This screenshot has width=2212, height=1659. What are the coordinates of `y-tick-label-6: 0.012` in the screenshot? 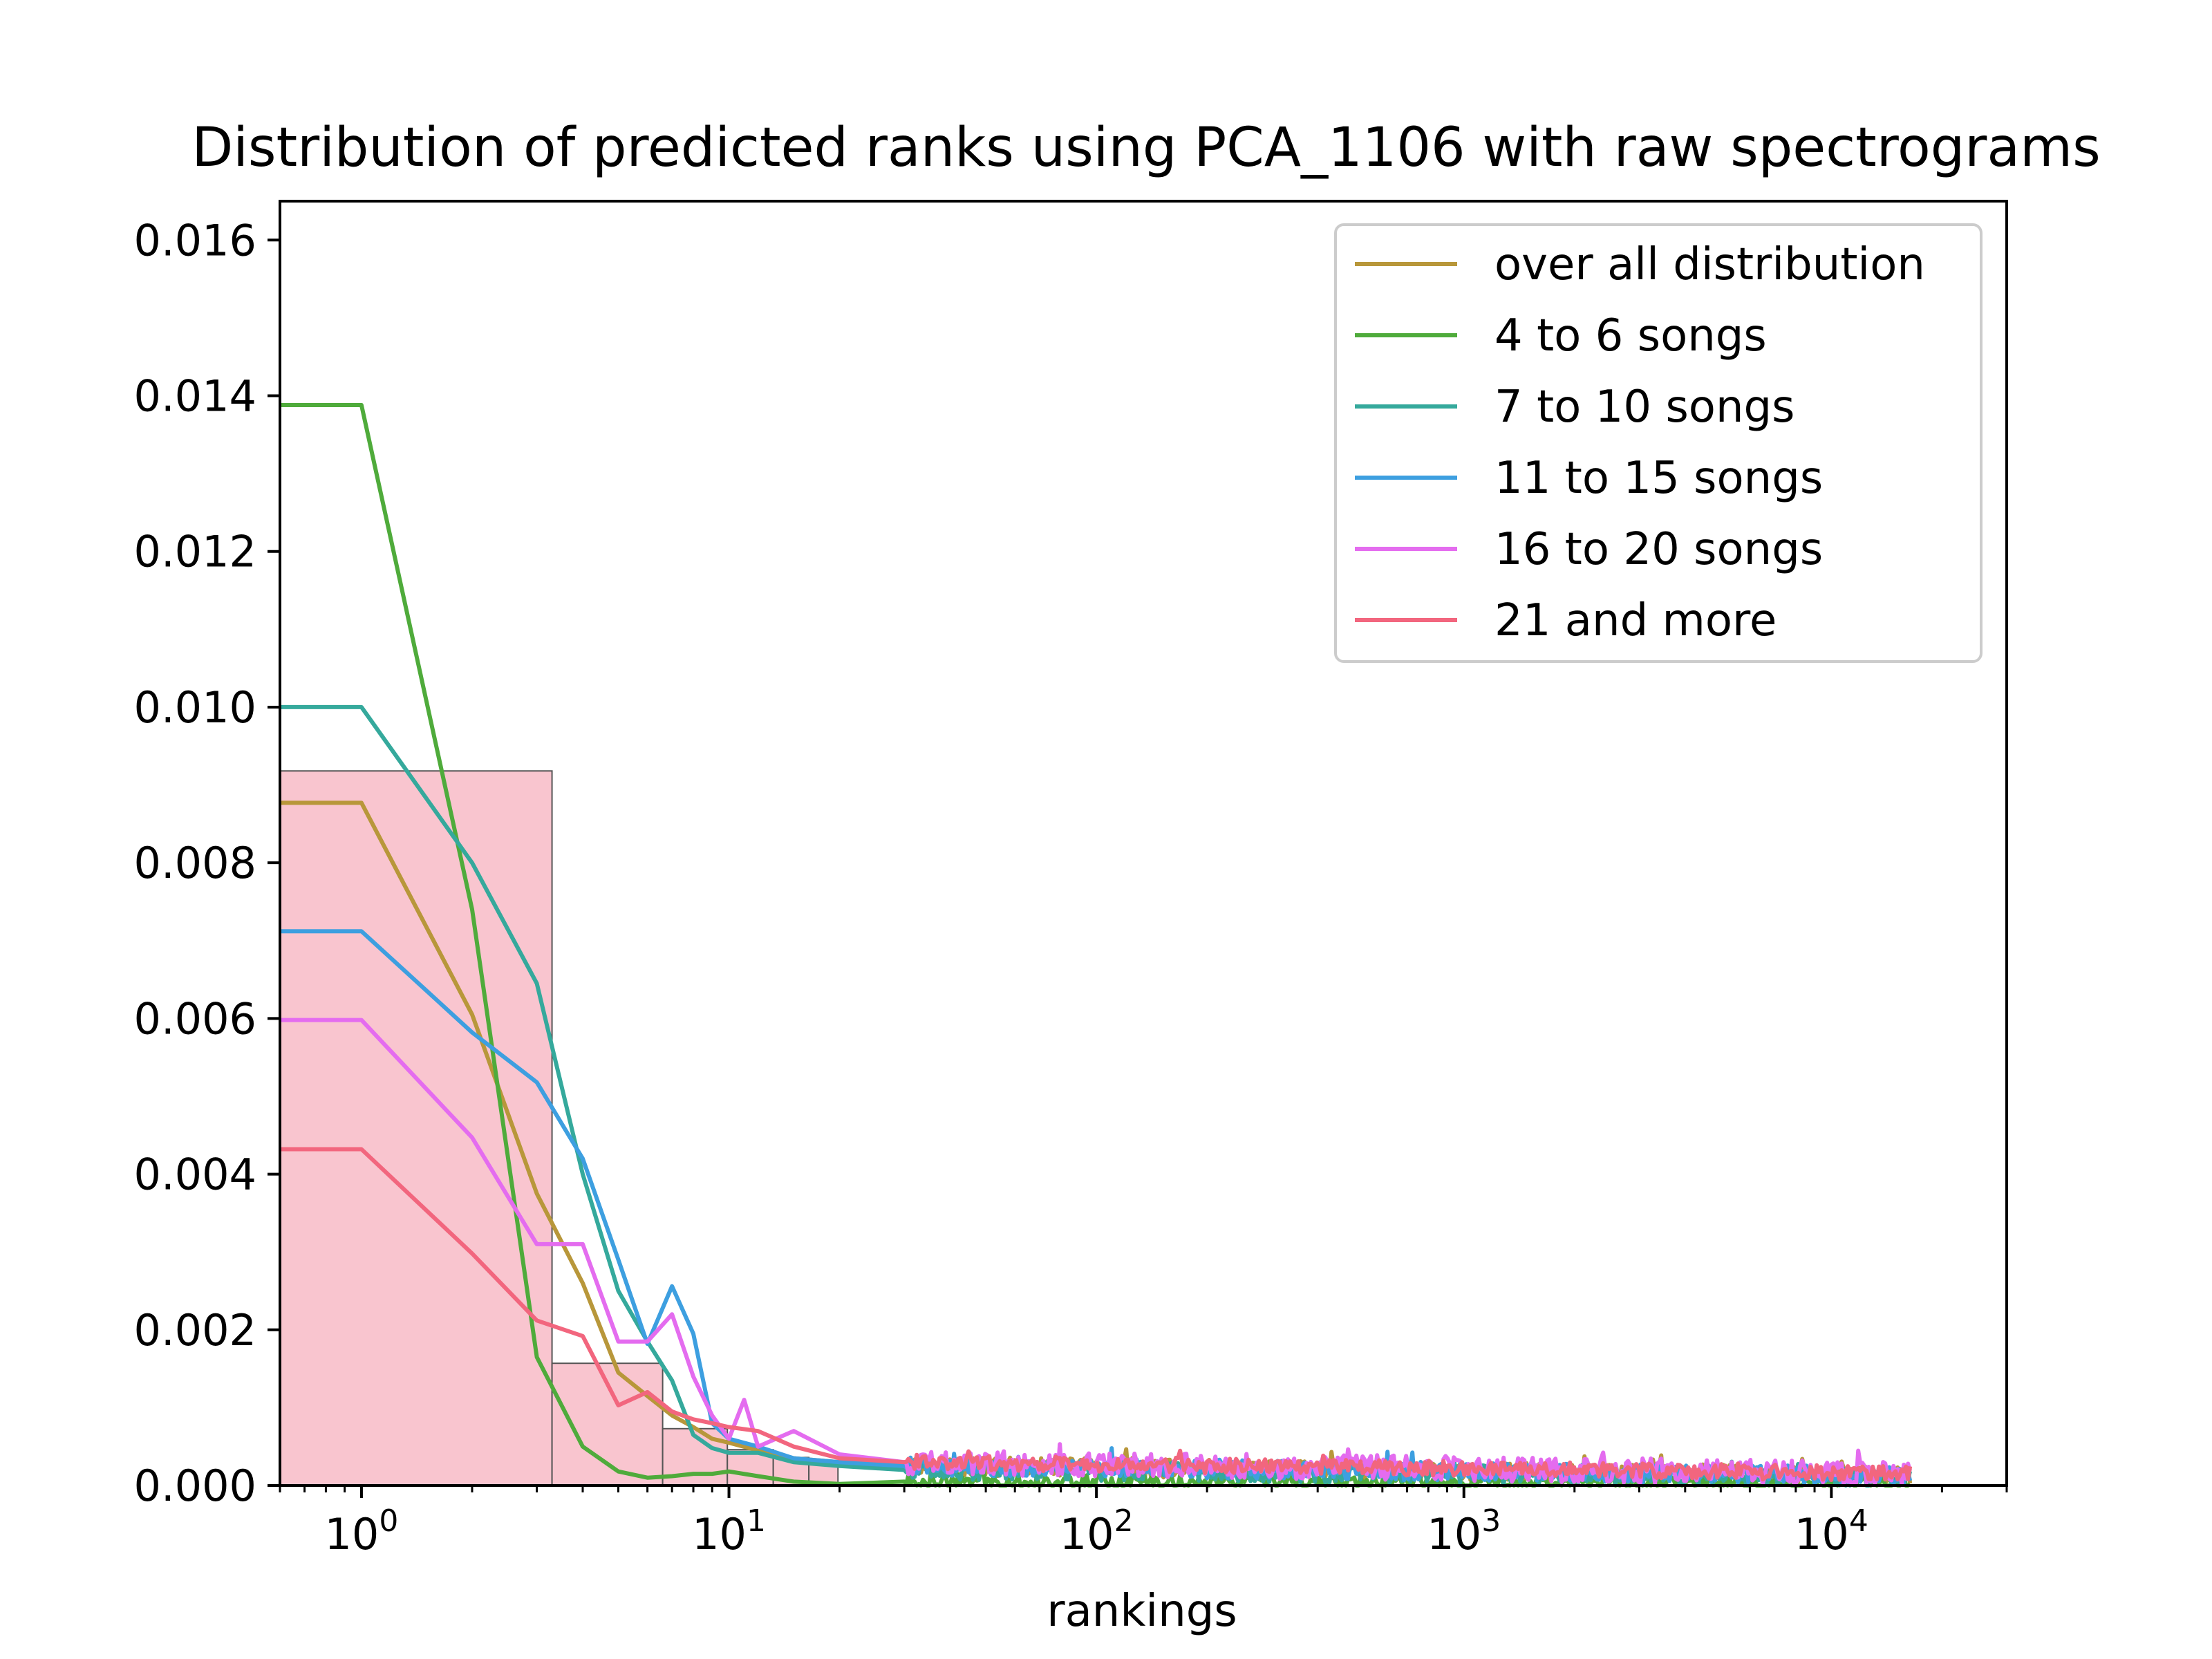 It's located at (195, 552).